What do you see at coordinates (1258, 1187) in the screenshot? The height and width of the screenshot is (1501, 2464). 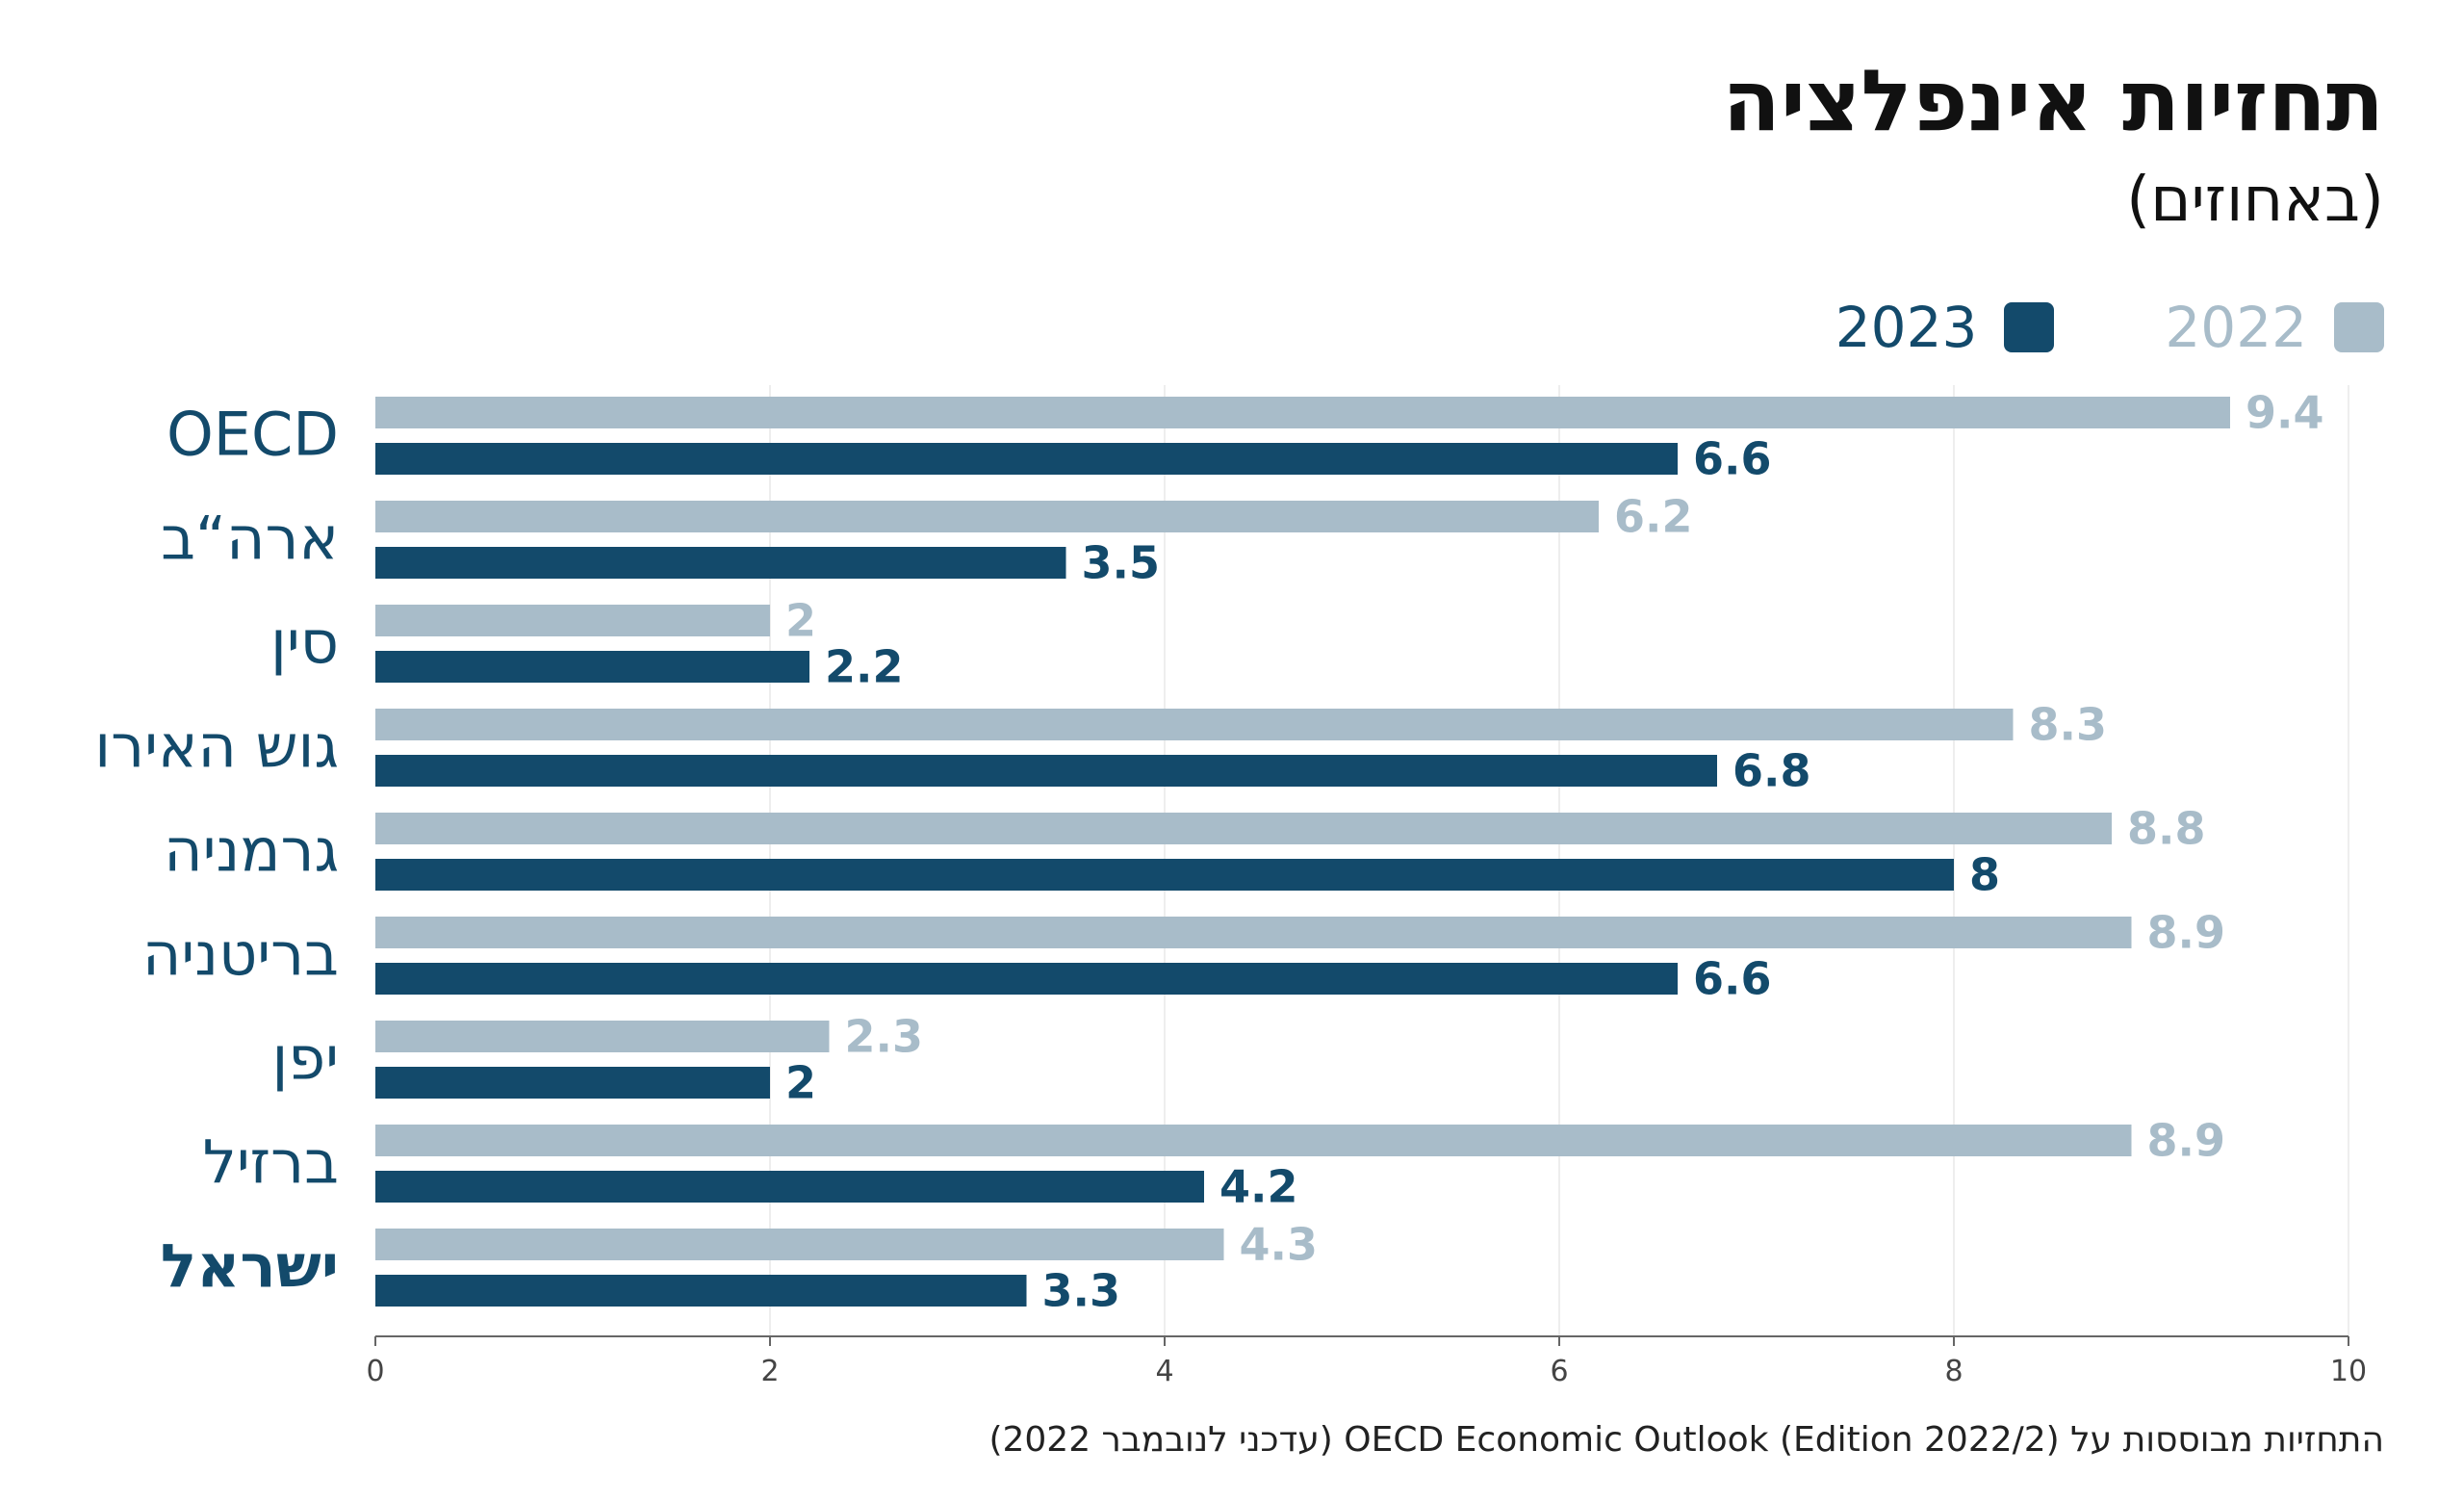 I see `data-label-2023-7: 4.2` at bounding box center [1258, 1187].